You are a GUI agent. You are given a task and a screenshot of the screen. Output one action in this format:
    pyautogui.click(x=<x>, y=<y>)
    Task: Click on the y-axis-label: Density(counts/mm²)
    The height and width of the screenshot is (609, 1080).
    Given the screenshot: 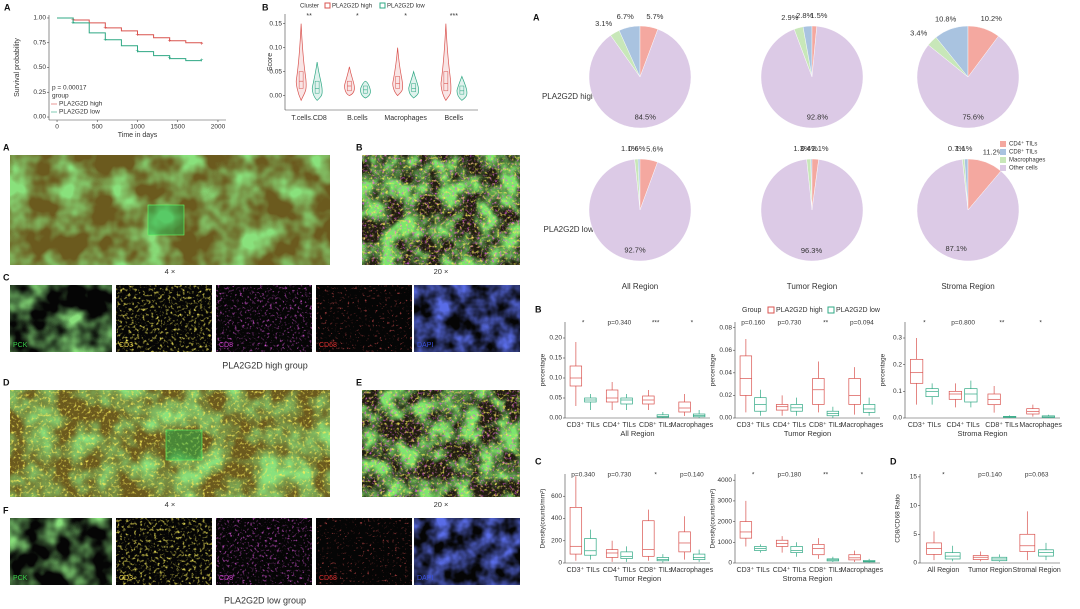 What is the action you would take?
    pyautogui.click(x=543, y=519)
    